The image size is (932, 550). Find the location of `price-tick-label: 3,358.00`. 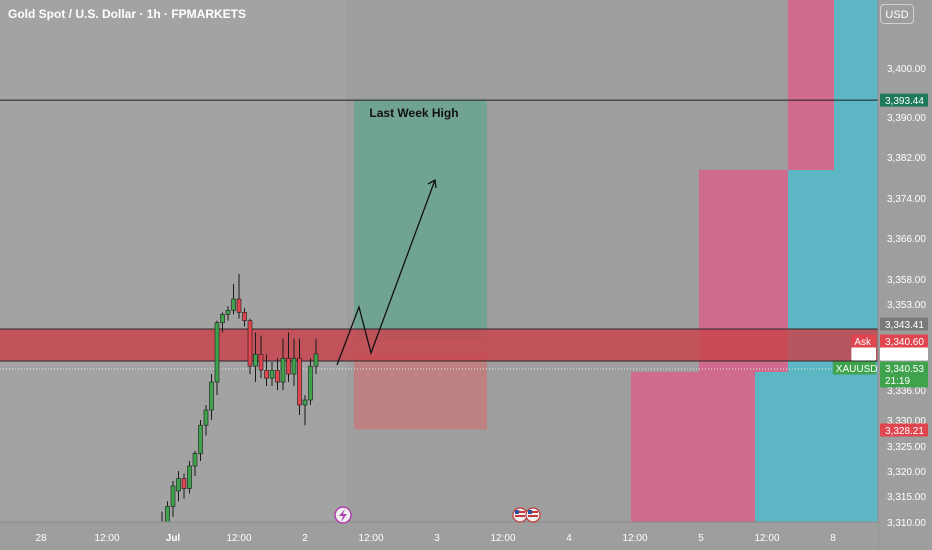

price-tick-label: 3,358.00 is located at coordinates (906, 280).